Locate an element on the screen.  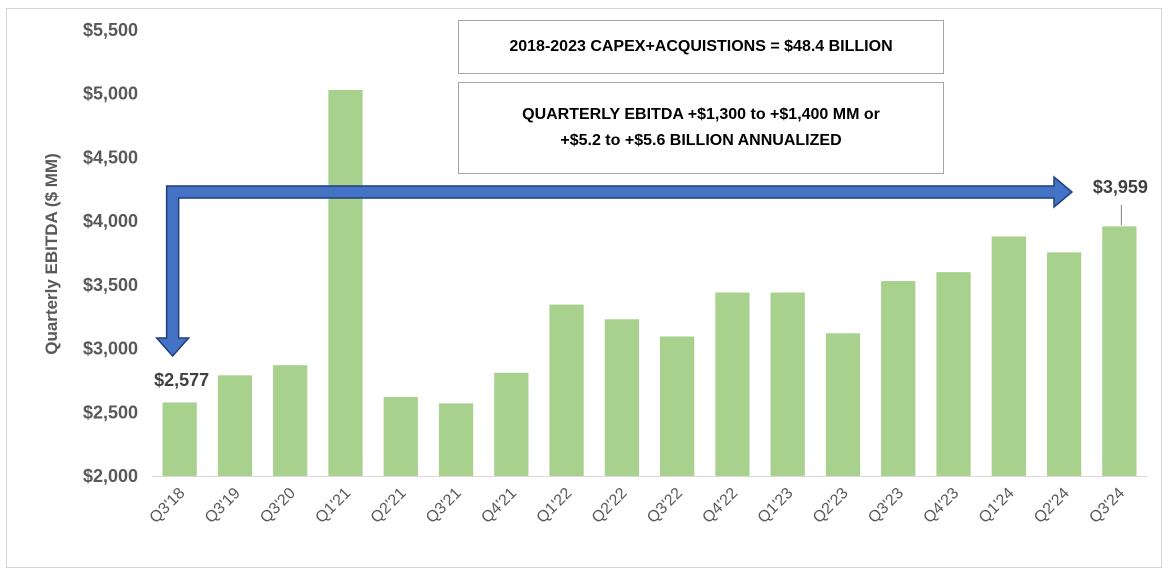
bar-Q423 is located at coordinates (953, 374).